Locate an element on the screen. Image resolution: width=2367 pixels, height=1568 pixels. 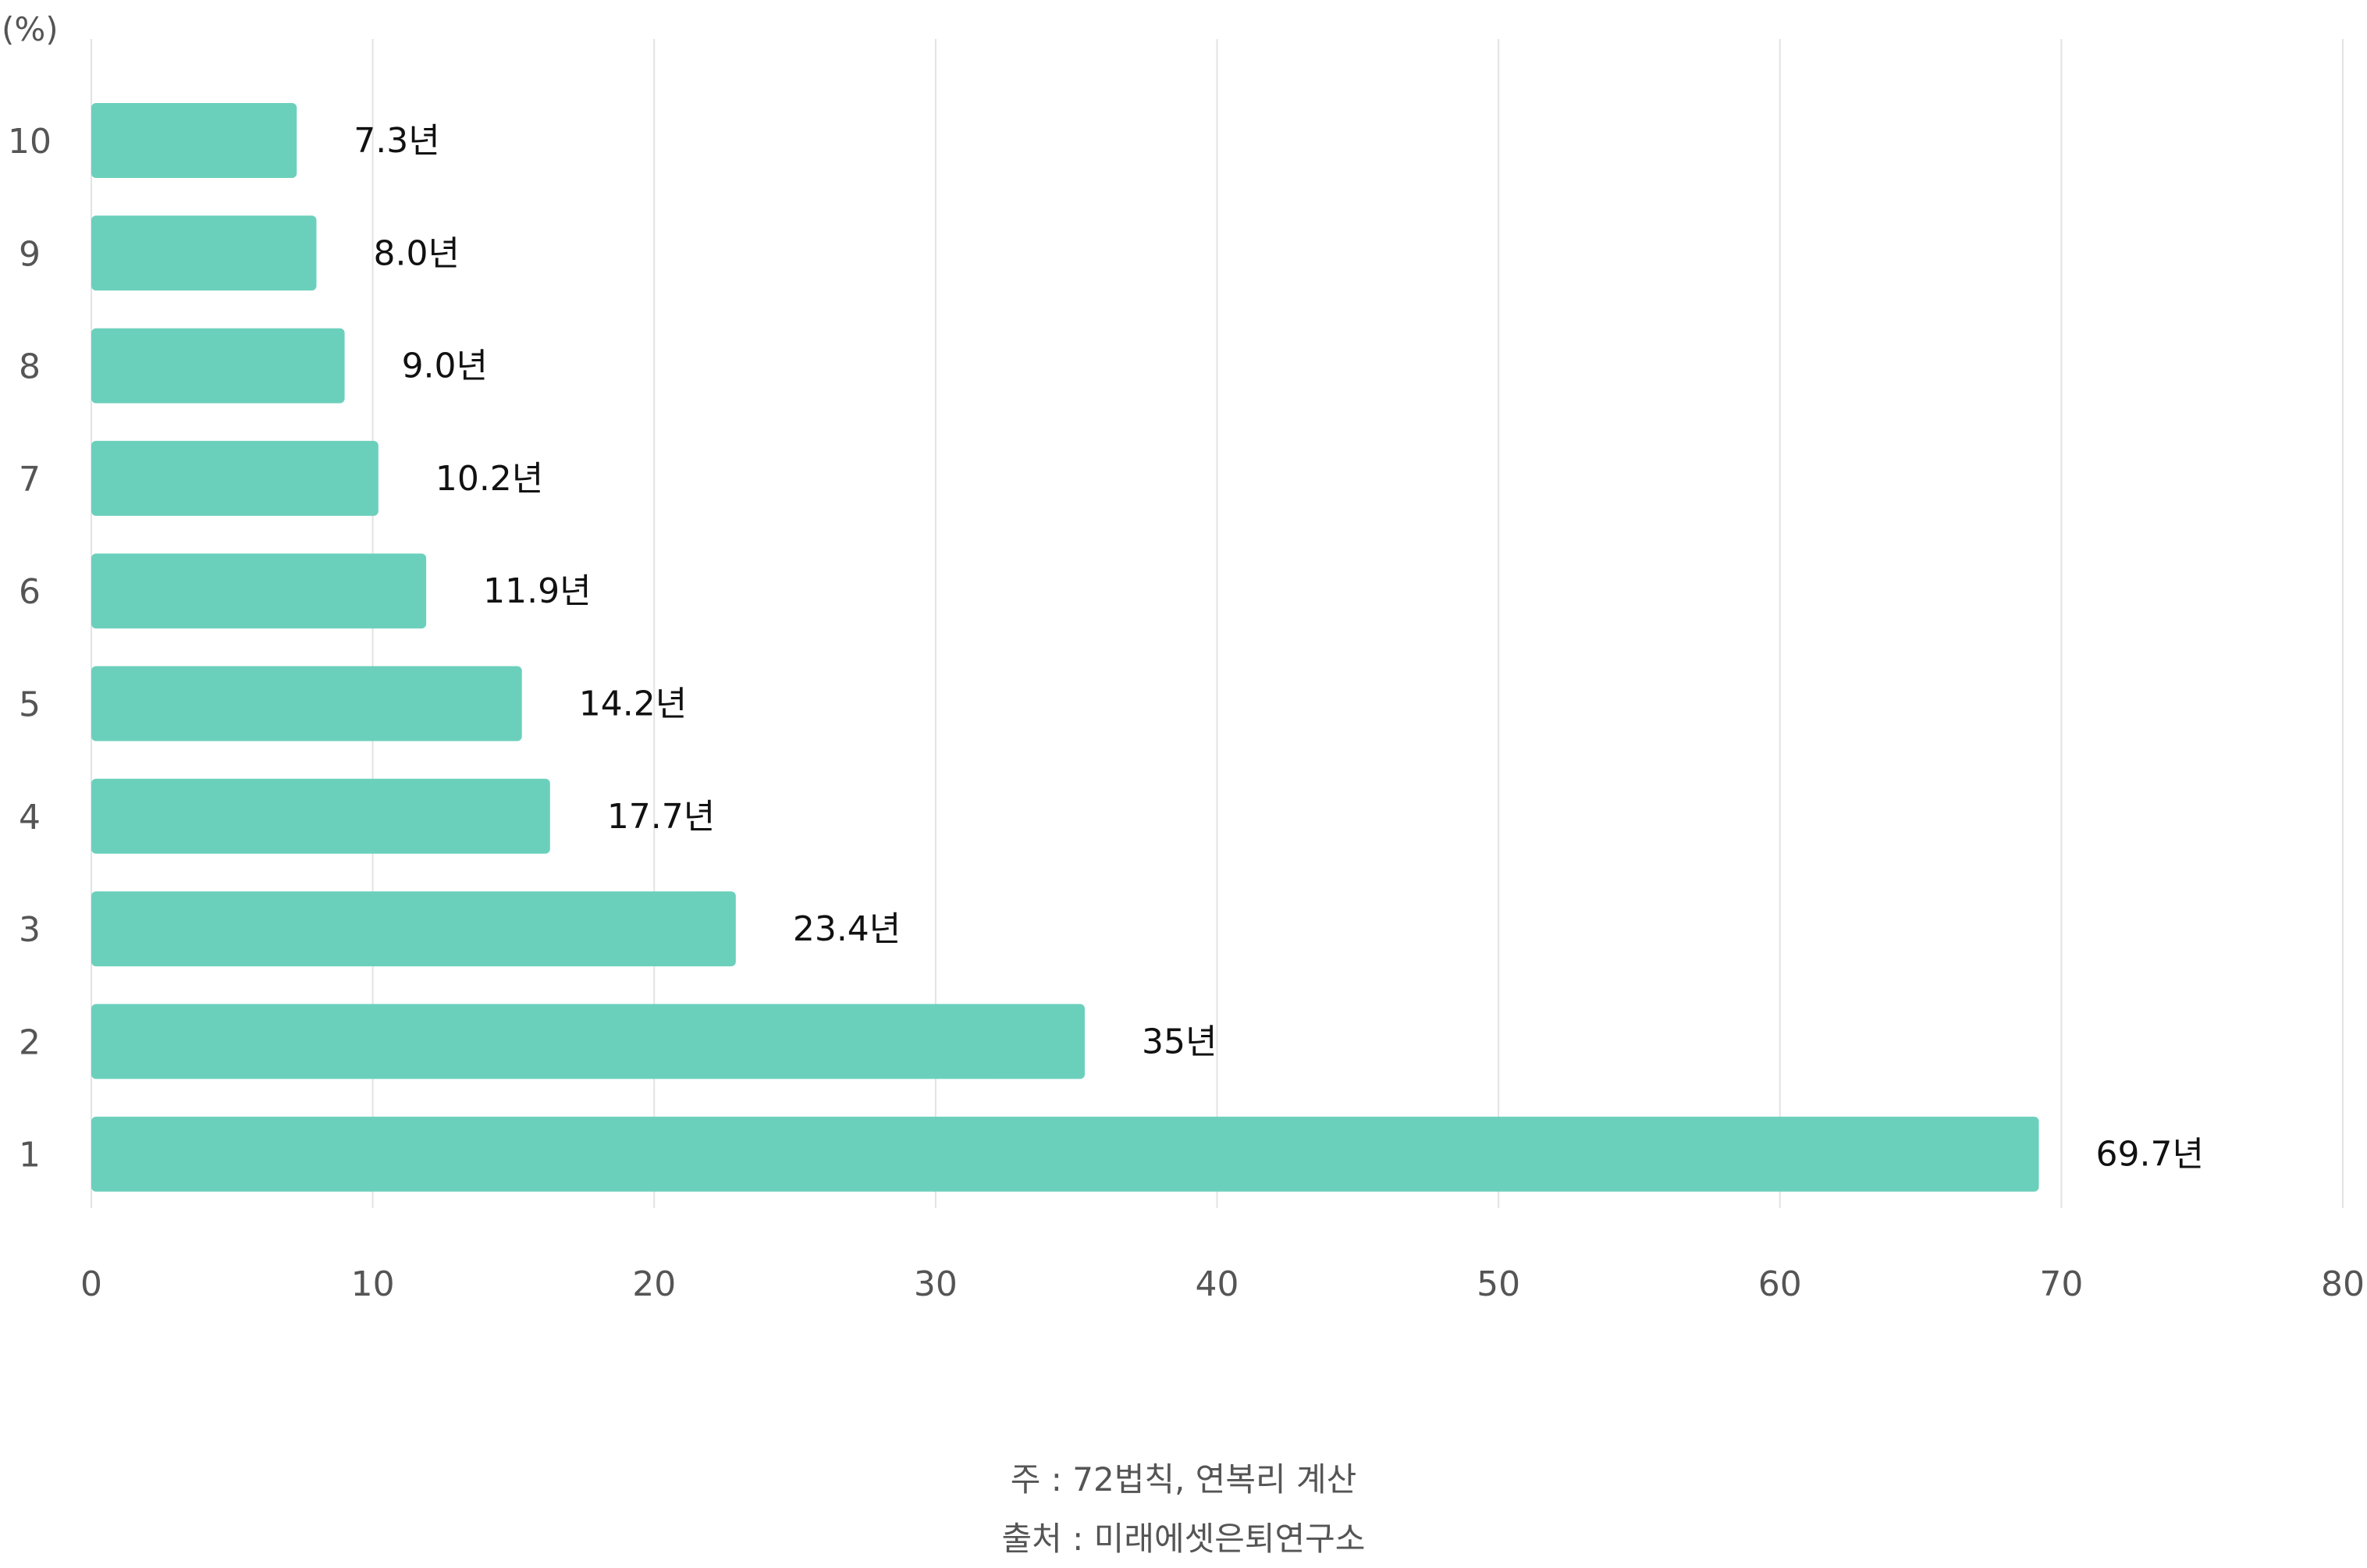
y-tick-label: 4 is located at coordinates (30, 817).